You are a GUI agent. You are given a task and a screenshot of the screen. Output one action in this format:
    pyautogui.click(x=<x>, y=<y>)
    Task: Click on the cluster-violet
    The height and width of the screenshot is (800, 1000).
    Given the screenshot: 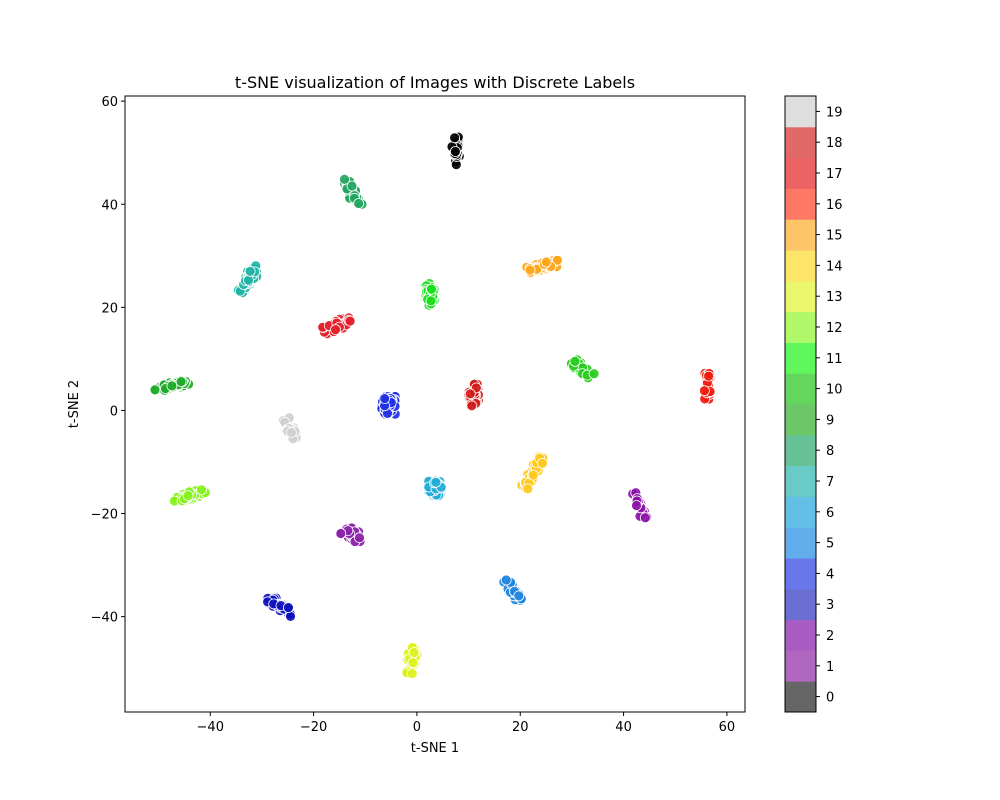 What is the action you would take?
    pyautogui.click(x=639, y=505)
    